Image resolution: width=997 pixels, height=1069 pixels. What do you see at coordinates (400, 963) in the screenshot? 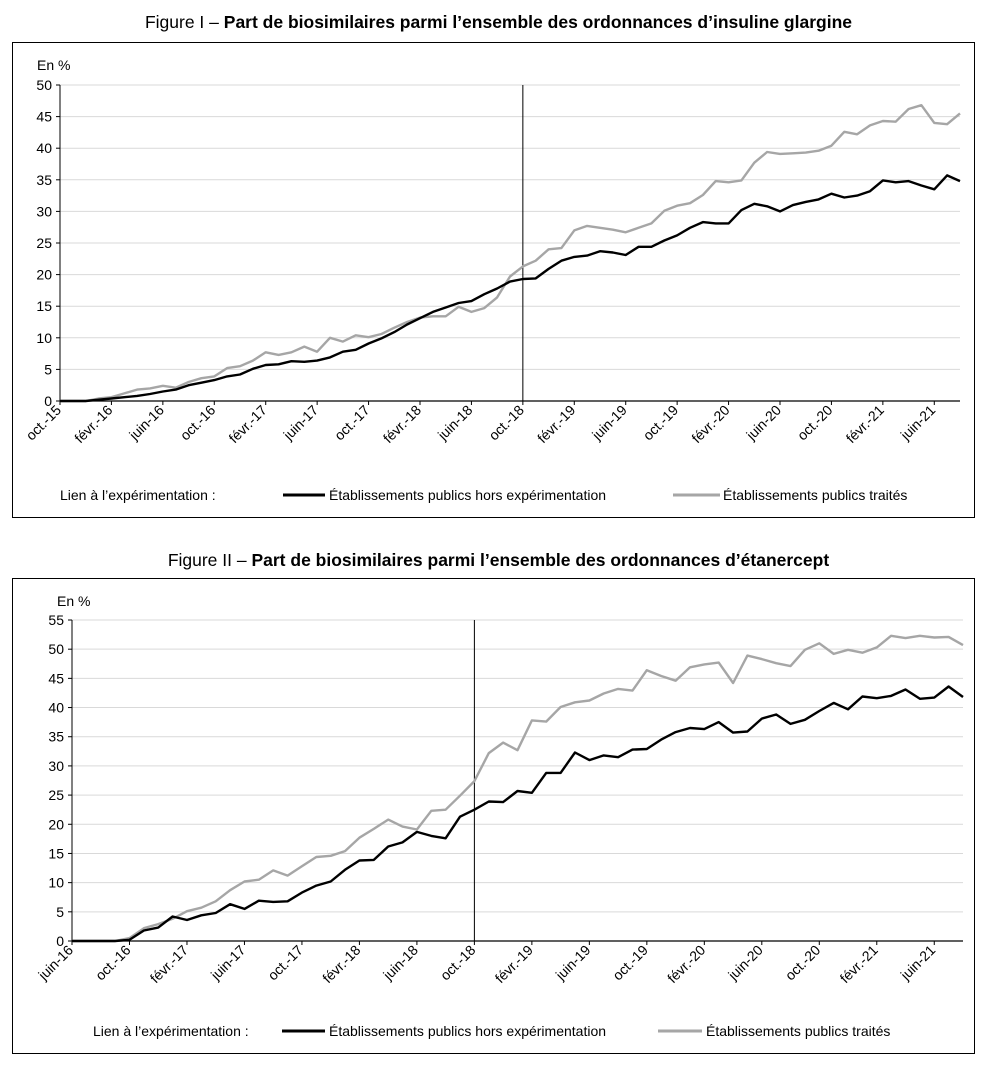
I see `x-tick-label: juin-18` at bounding box center [400, 963].